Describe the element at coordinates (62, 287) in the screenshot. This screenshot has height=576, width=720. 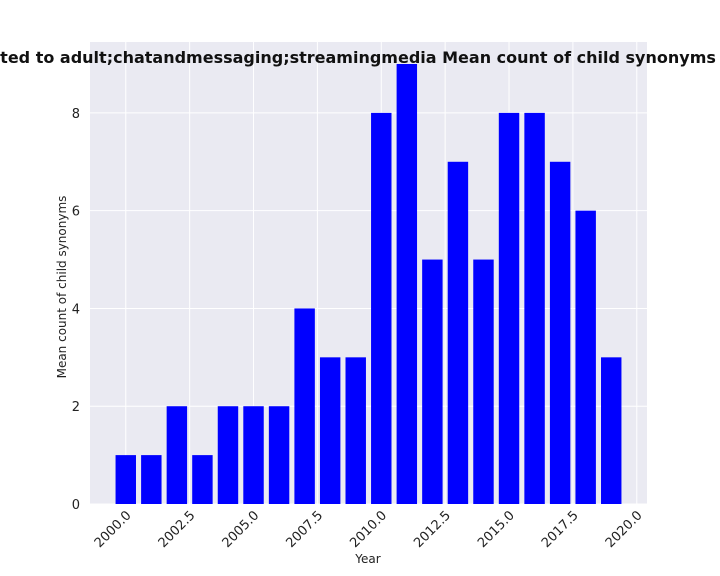
I see `y-axis-label: Mean count of child synonyms` at that location.